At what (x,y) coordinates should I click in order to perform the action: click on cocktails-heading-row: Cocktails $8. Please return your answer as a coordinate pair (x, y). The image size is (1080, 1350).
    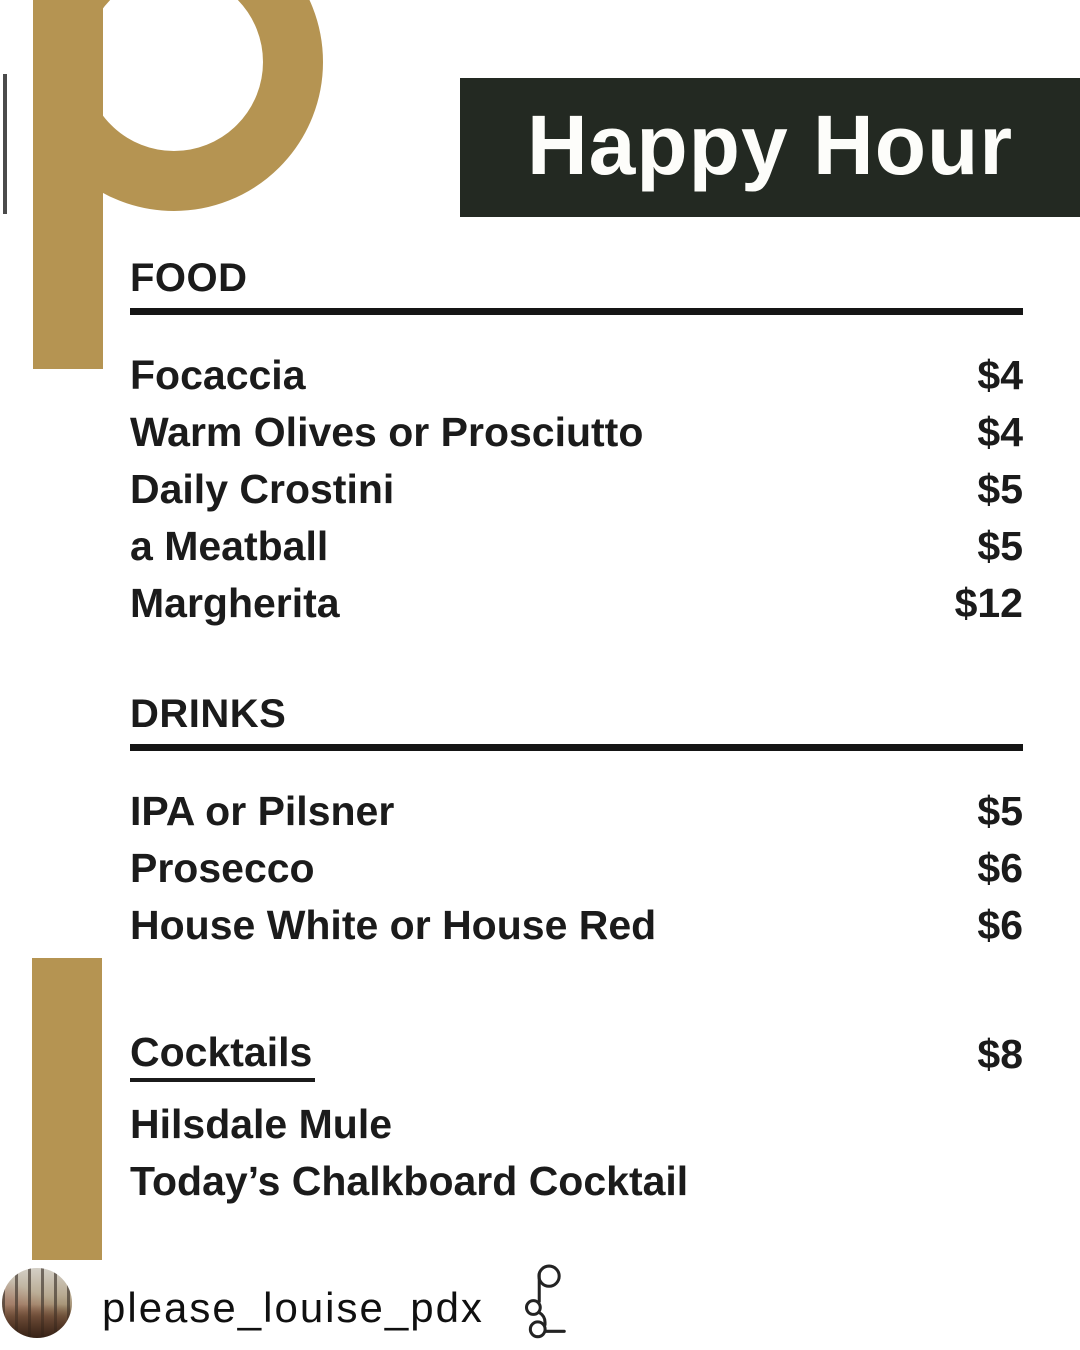
    Looking at the image, I should click on (576, 1056).